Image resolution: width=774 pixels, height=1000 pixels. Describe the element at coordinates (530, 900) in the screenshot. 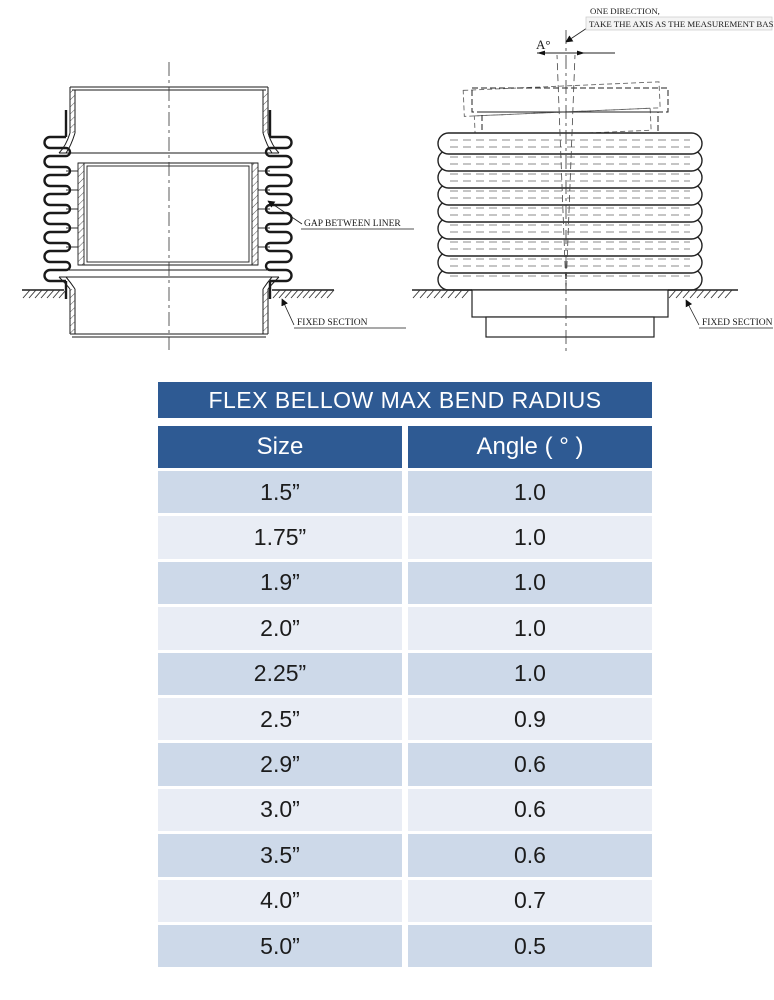

I see `angle-cell: 0.7` at that location.